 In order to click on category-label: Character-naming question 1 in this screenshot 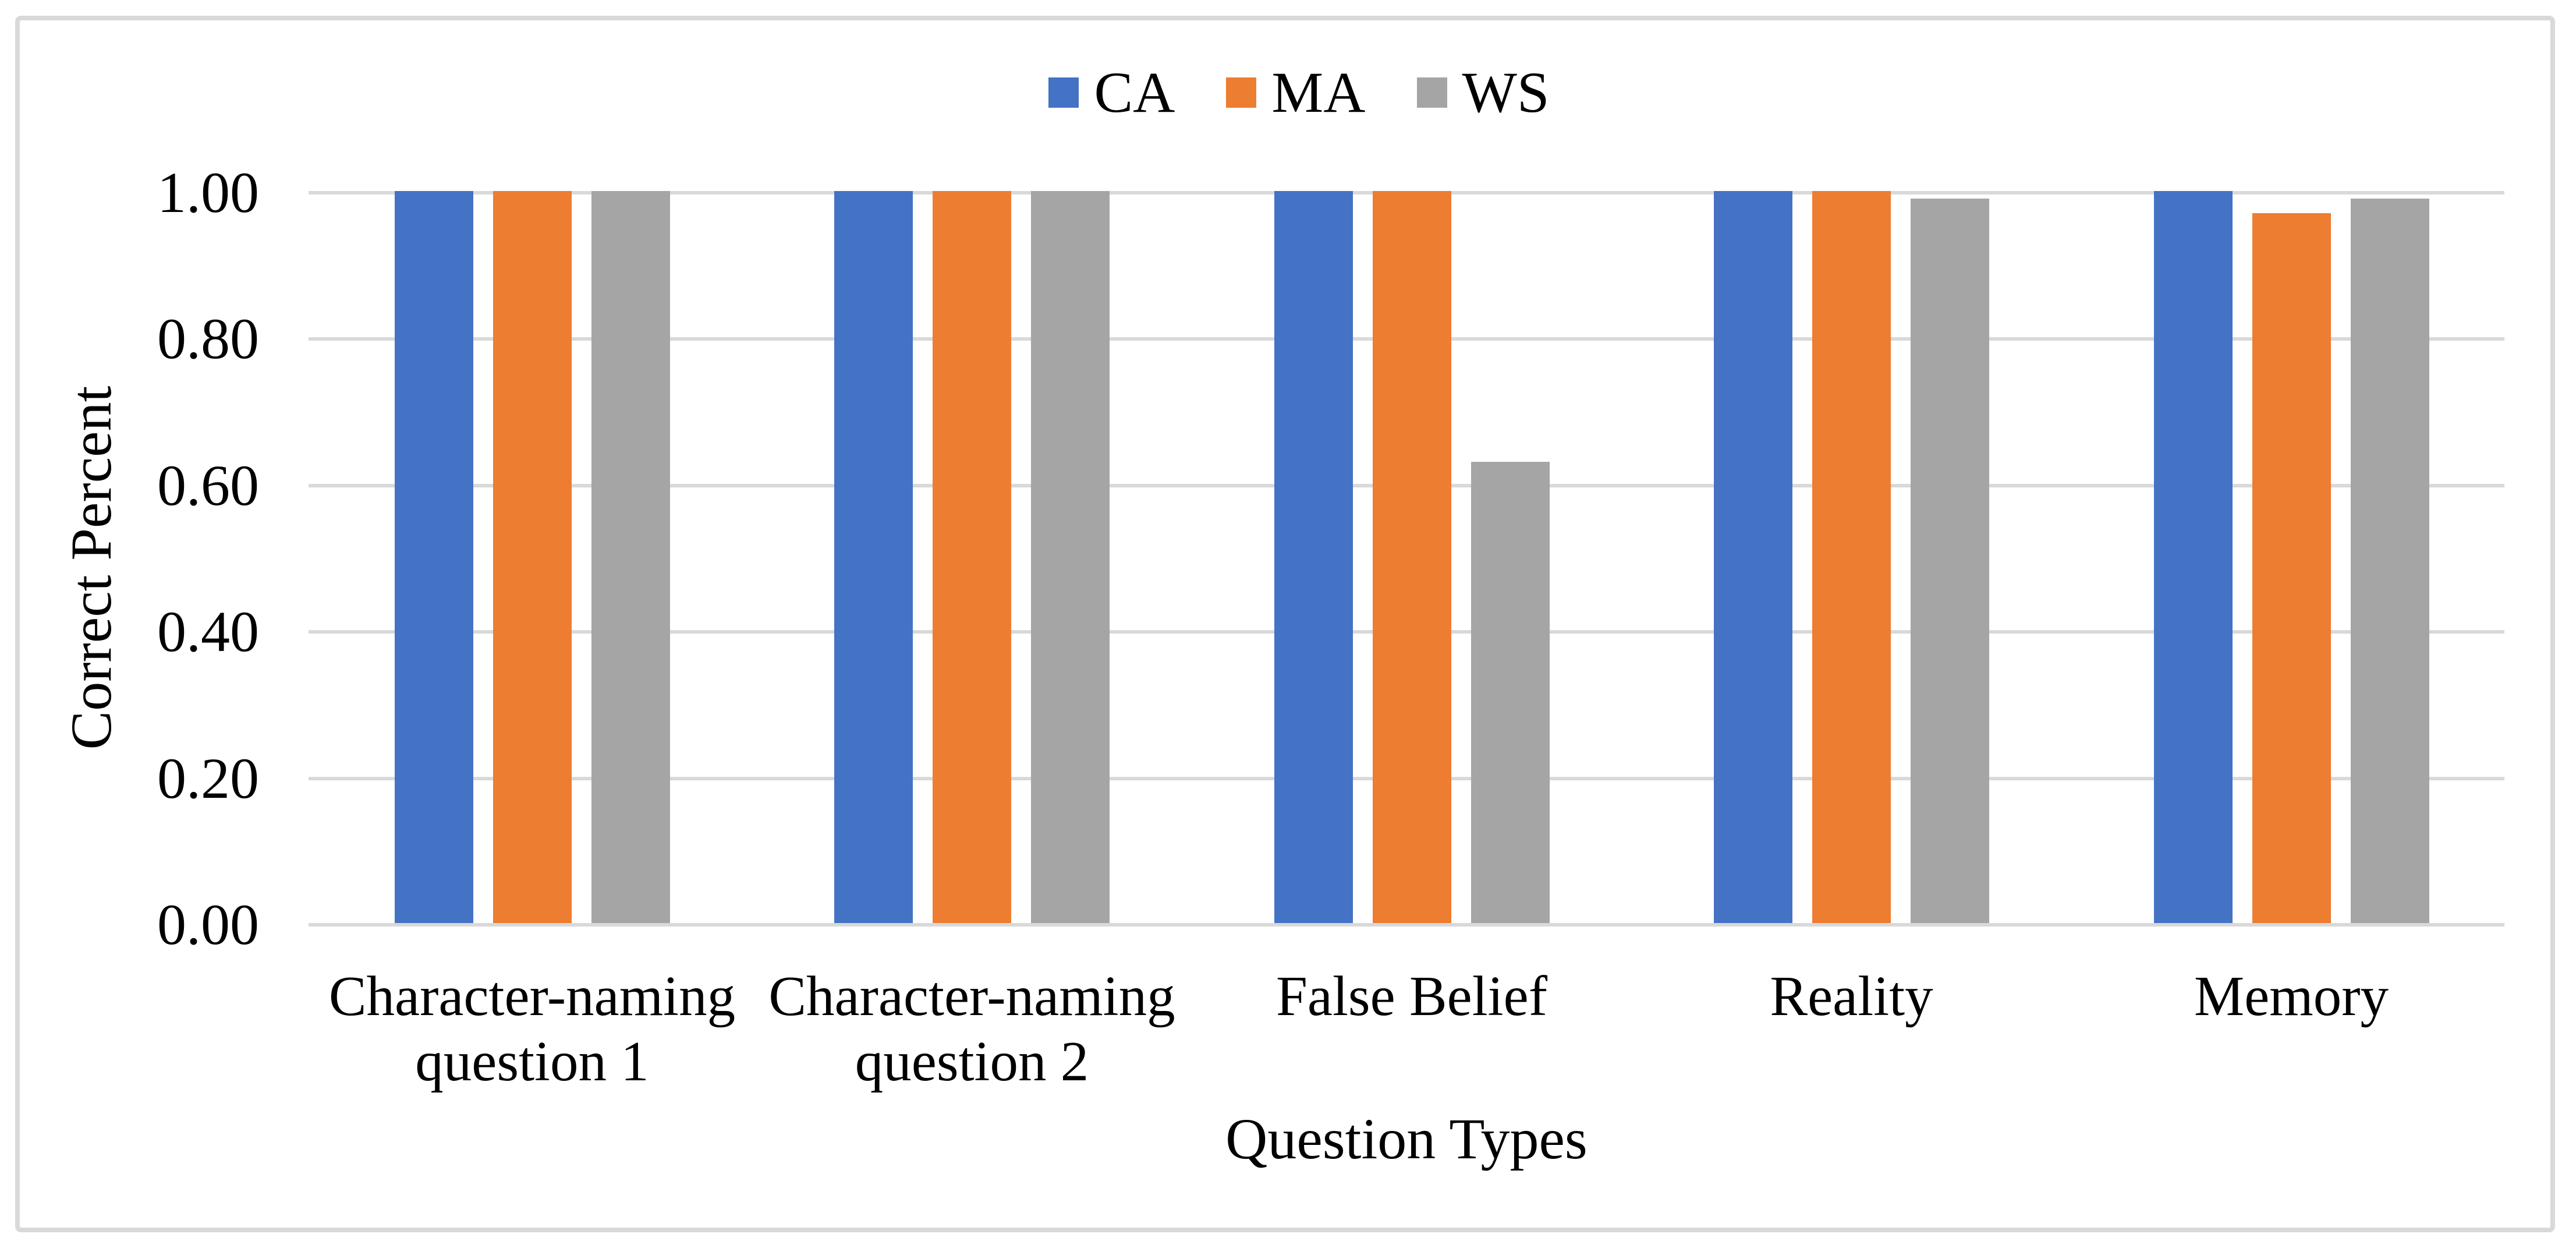, I will do `click(532, 1029)`.